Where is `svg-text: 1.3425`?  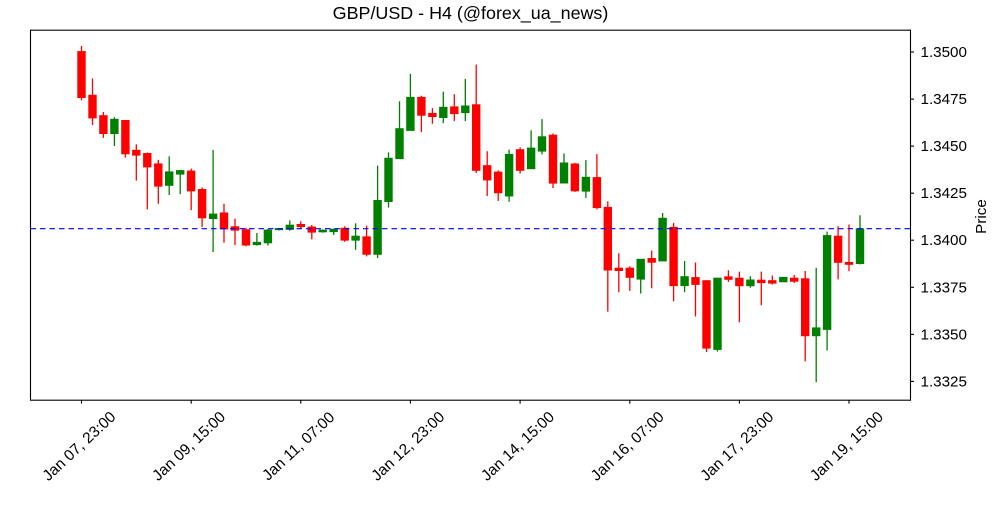
svg-text: 1.3425 is located at coordinates (944, 193).